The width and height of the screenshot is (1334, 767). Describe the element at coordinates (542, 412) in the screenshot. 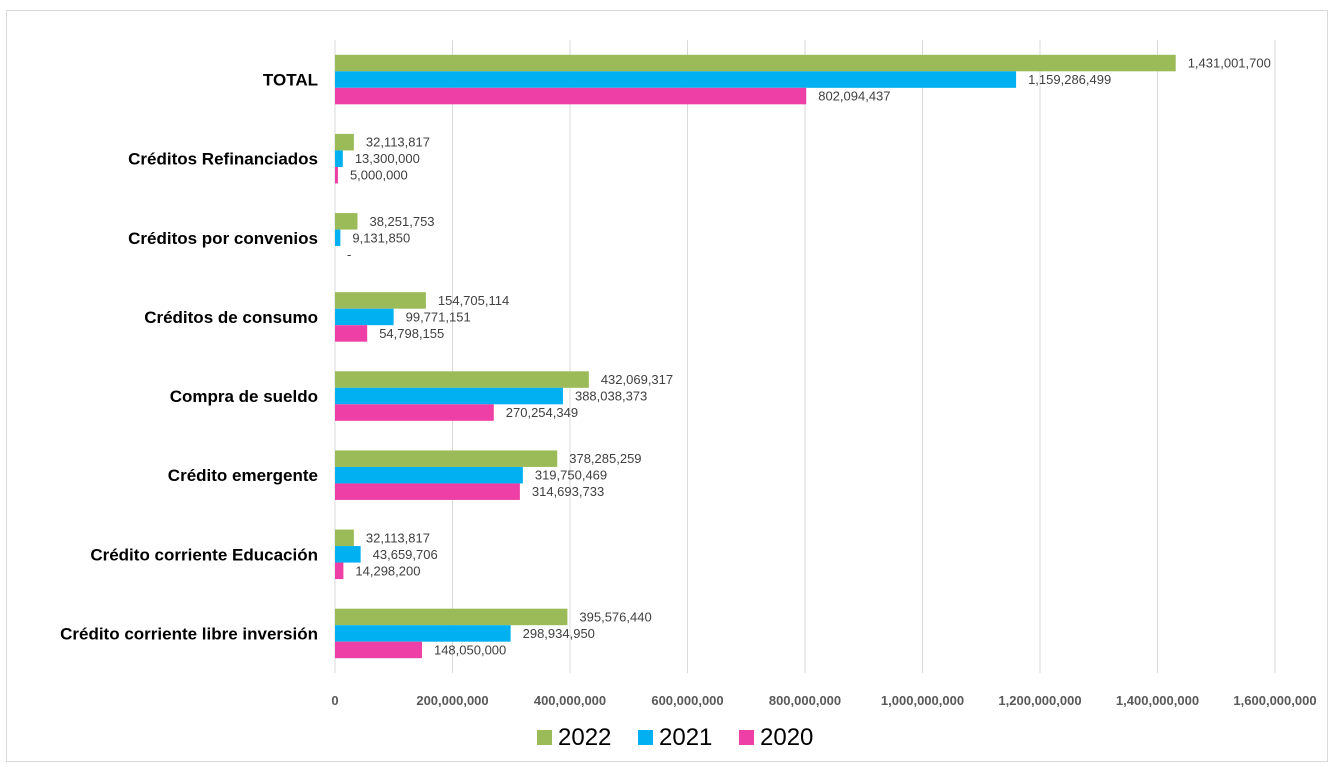

I see `data-label: 270,254,349` at that location.